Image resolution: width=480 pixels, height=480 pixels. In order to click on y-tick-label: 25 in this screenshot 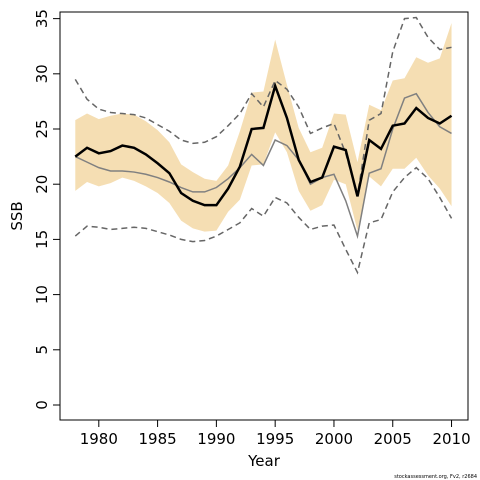, I will do `click(42, 128)`.